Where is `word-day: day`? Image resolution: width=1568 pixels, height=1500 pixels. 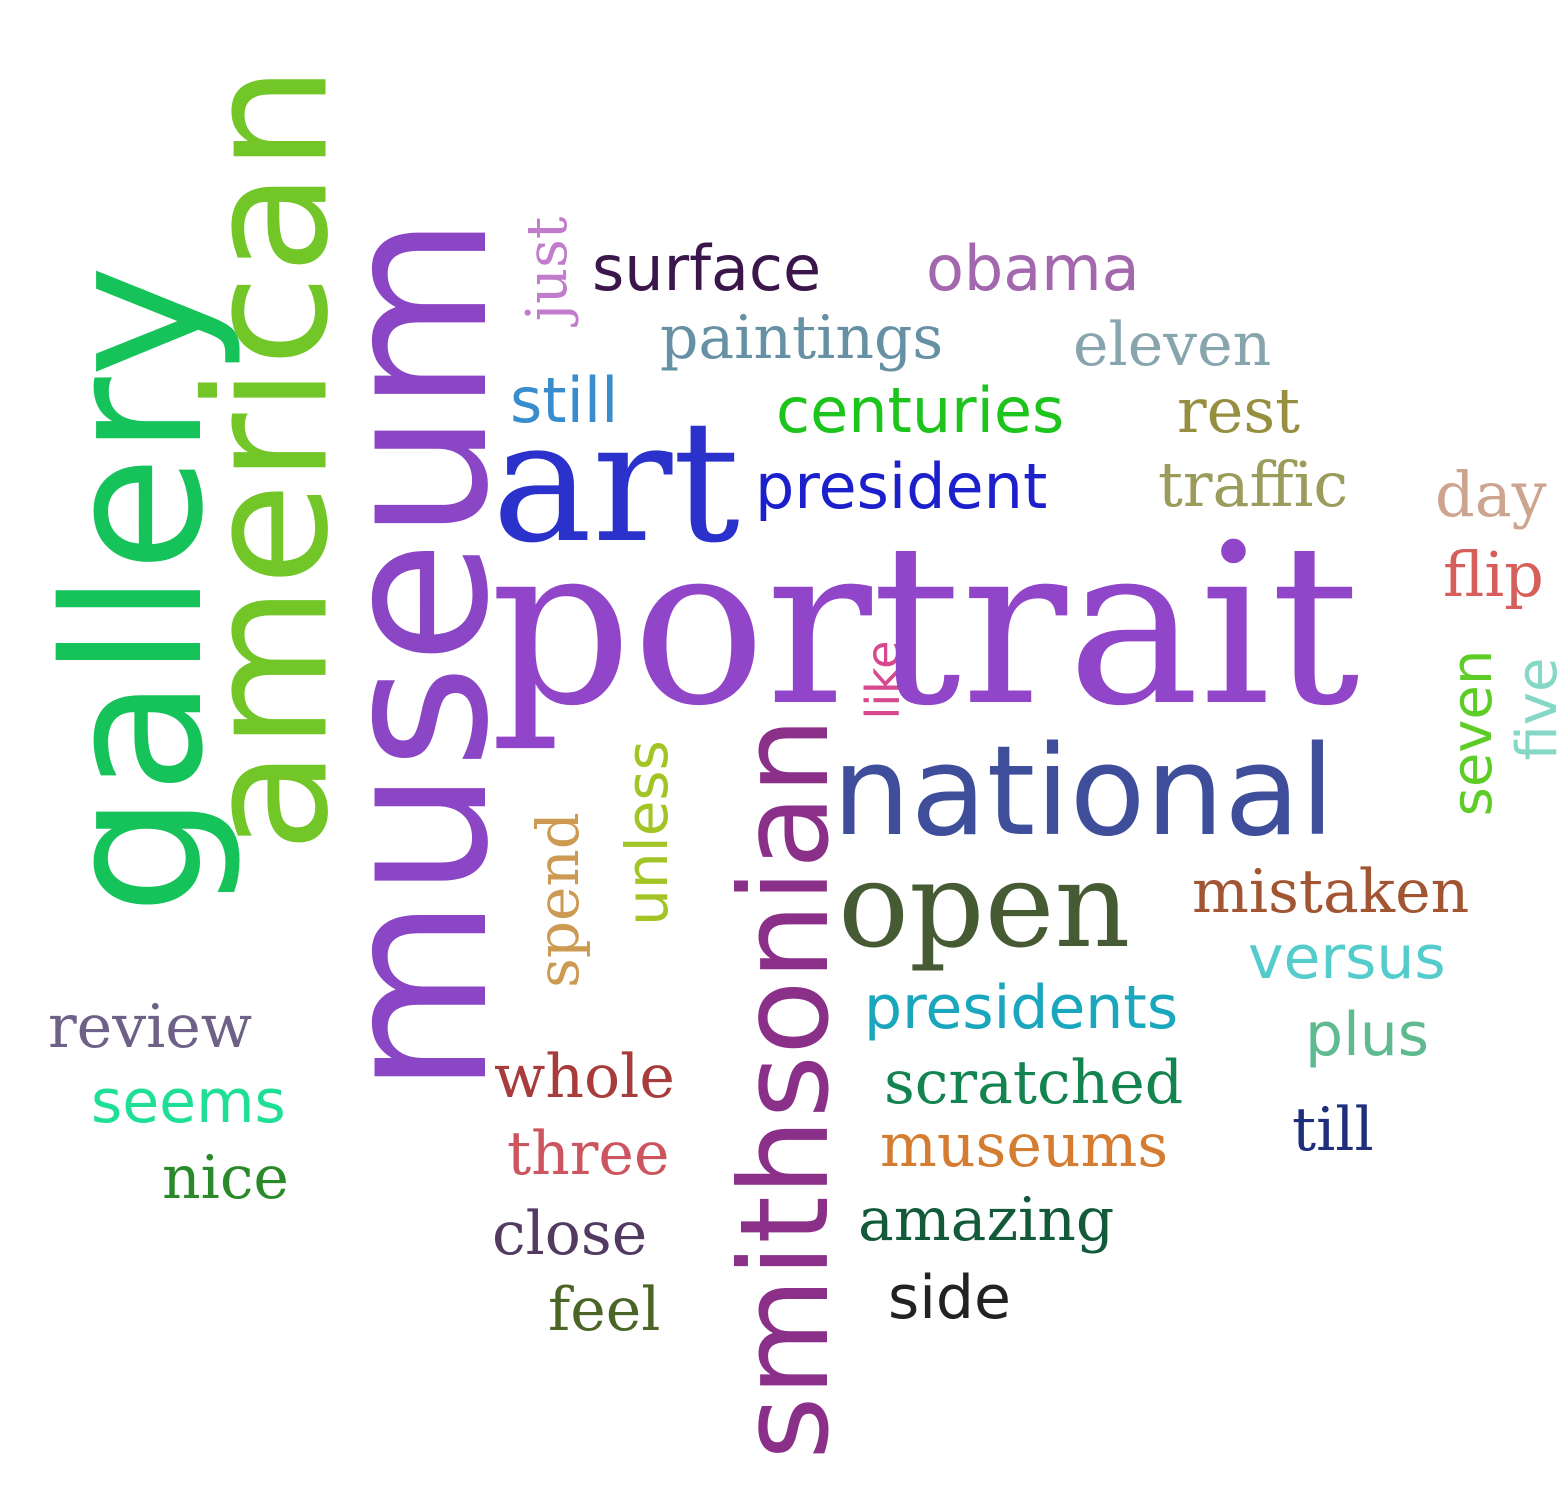
word-day: day is located at coordinates (1491, 494).